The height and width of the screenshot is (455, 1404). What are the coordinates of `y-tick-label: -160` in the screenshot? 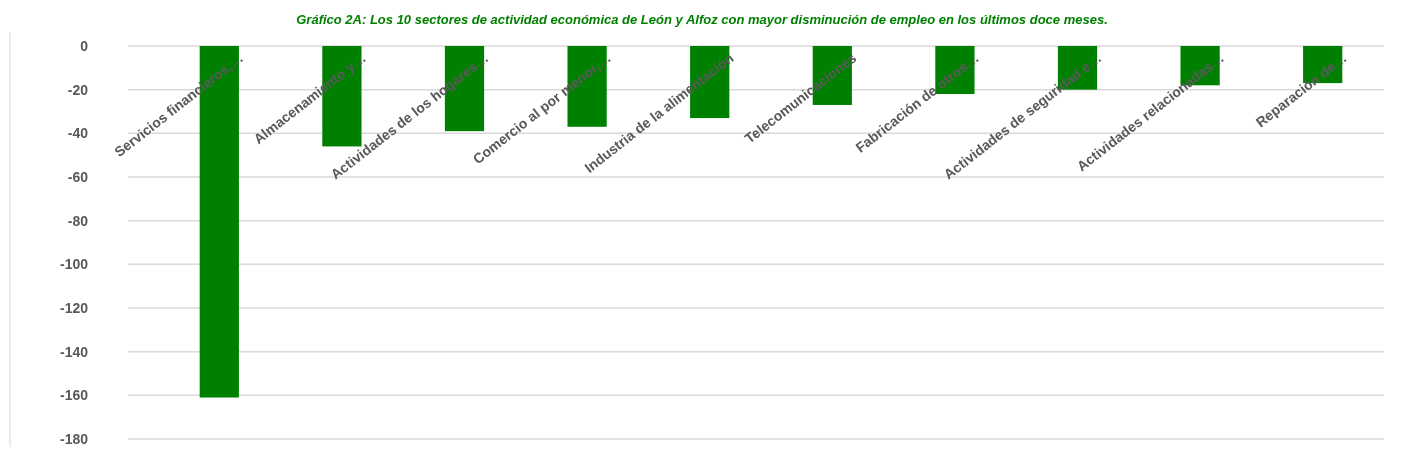 It's located at (74, 395).